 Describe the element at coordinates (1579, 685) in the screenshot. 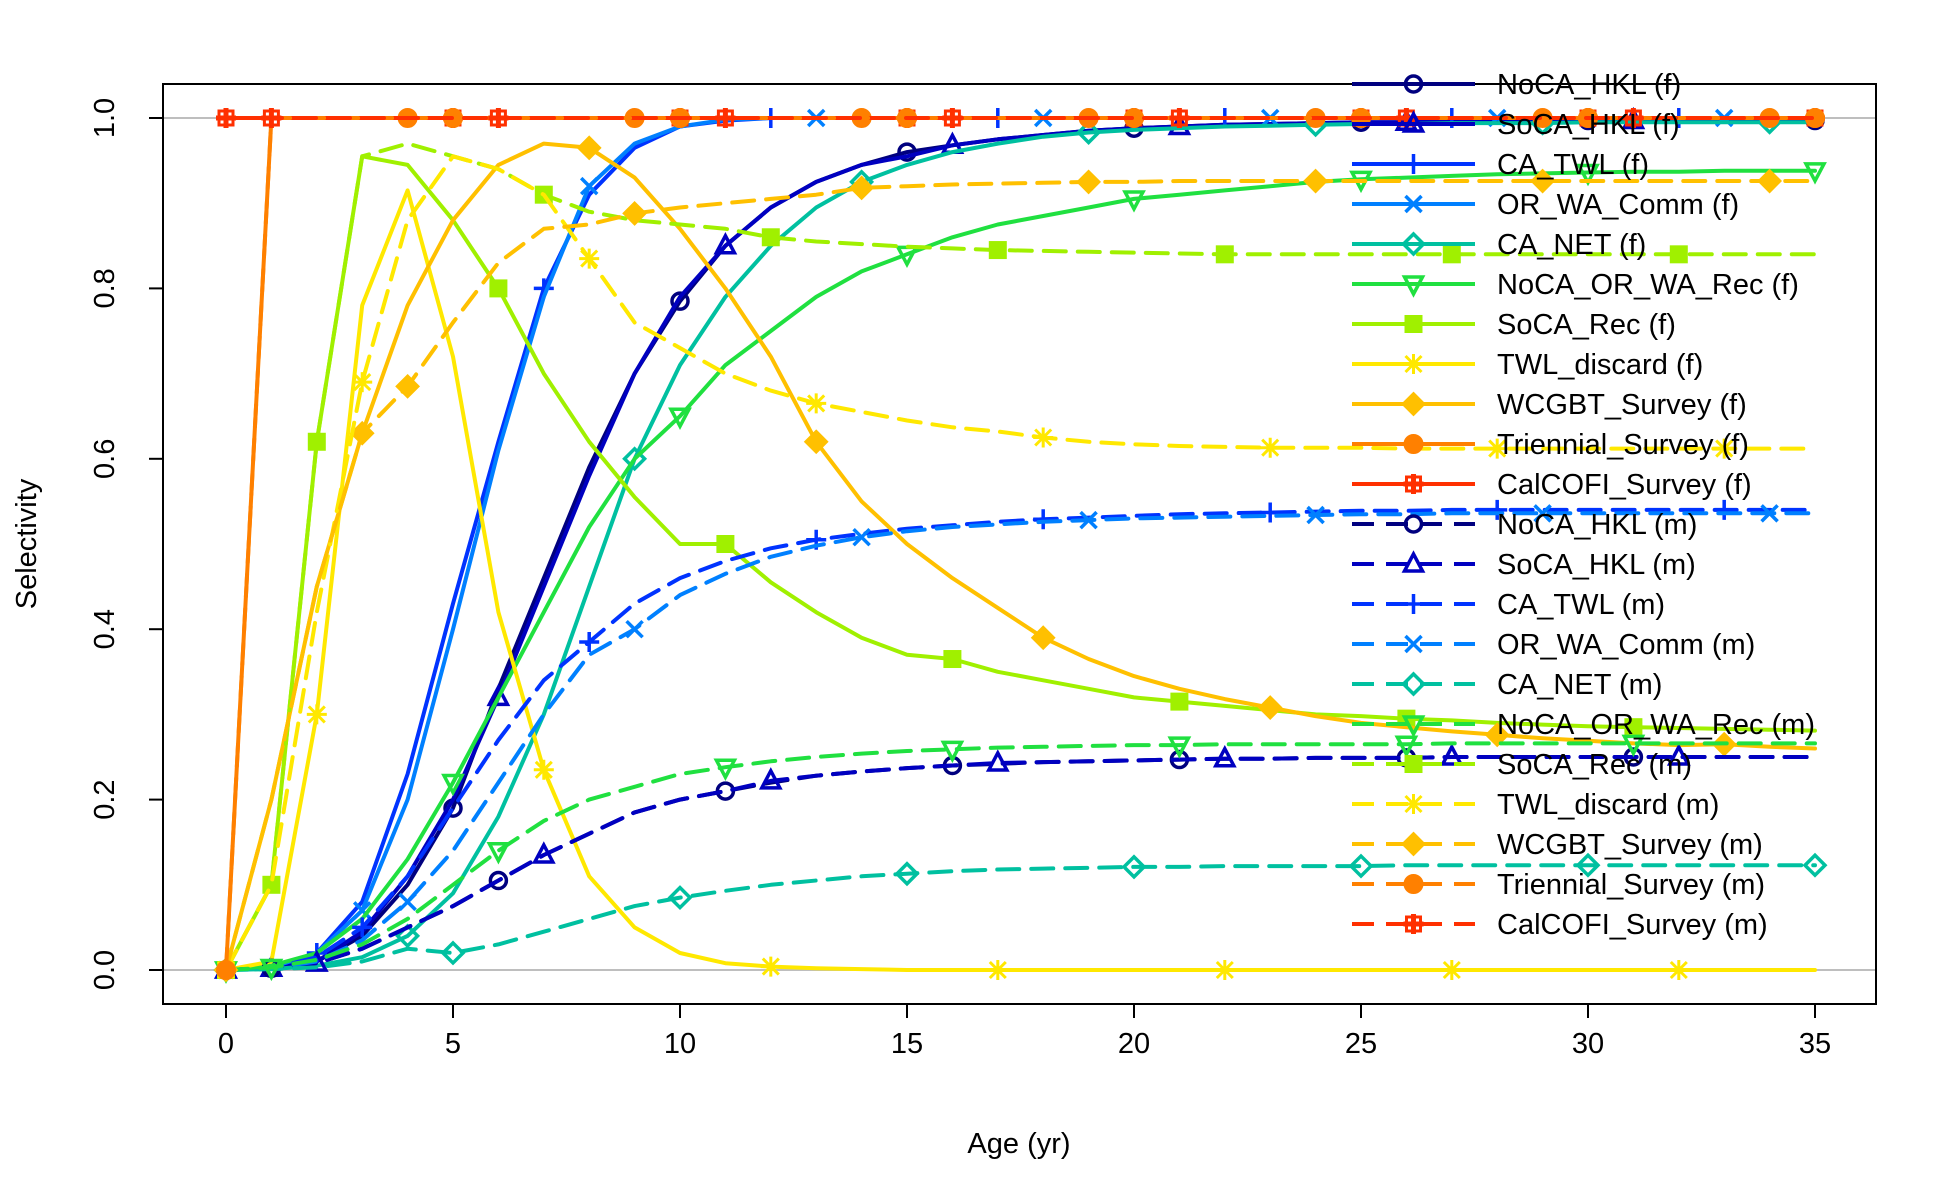

I see `legend-label: CA_NET (m)` at that location.